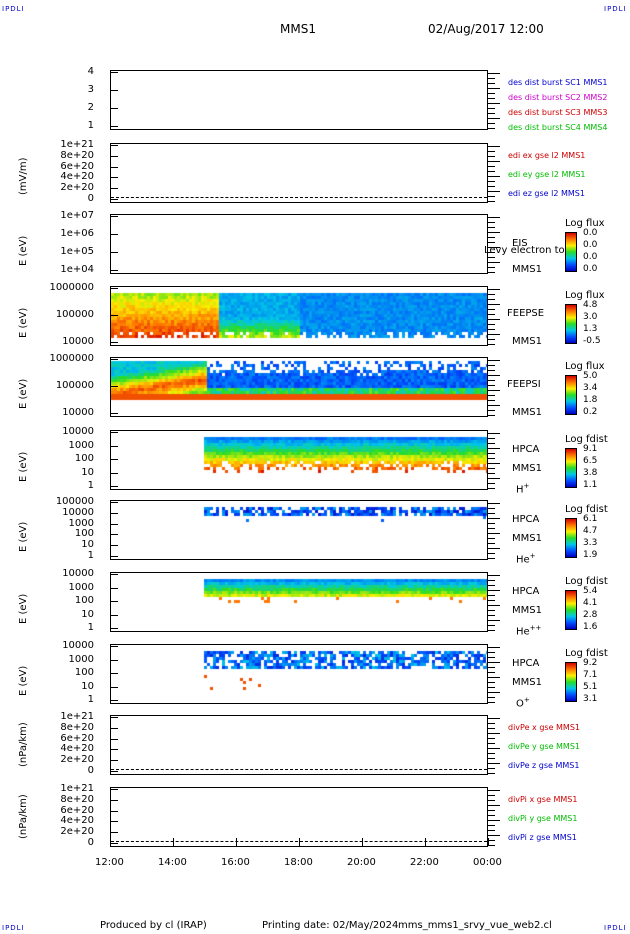 The height and width of the screenshot is (934, 630). What do you see at coordinates (77, 177) in the screenshot?
I see `y-tick-label: 4e+20` at bounding box center [77, 177].